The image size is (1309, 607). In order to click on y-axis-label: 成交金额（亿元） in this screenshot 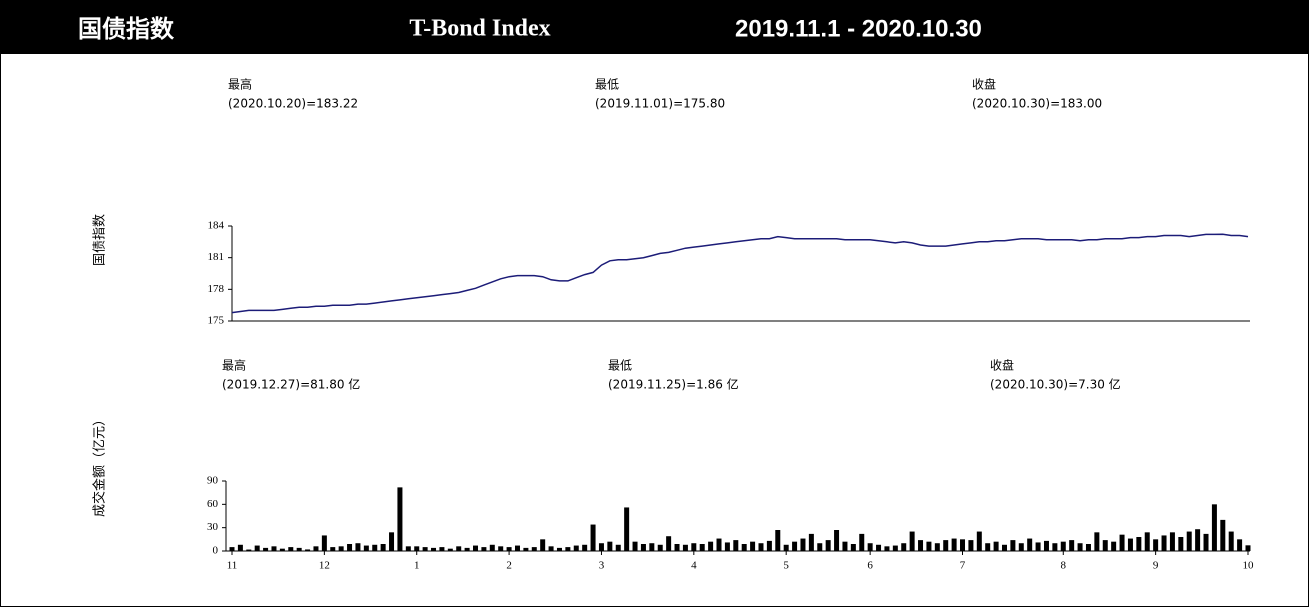, I will do `click(100, 465)`.